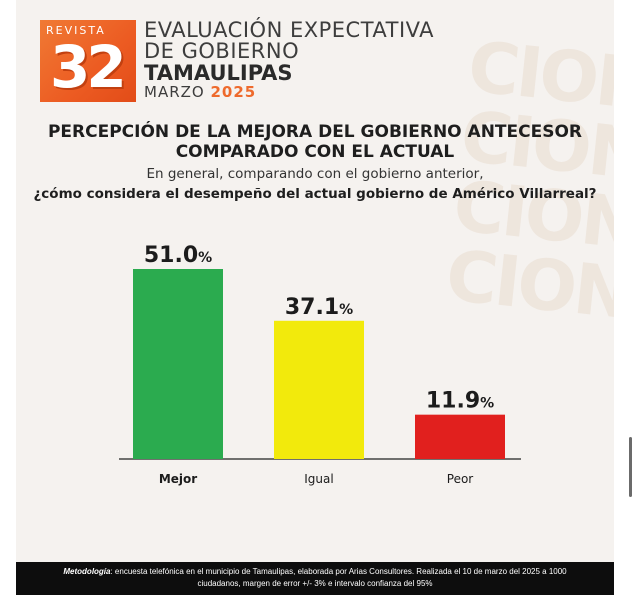 This screenshot has width=640, height=595. What do you see at coordinates (218, 73) in the screenshot?
I see `header-title-state: TAMAULIPAS` at bounding box center [218, 73].